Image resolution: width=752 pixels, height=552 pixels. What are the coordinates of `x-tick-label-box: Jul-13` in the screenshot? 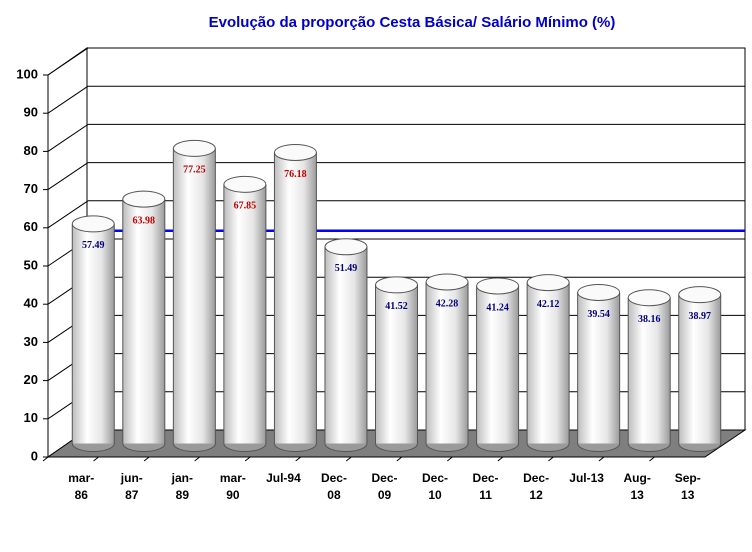 It's located at (586, 478).